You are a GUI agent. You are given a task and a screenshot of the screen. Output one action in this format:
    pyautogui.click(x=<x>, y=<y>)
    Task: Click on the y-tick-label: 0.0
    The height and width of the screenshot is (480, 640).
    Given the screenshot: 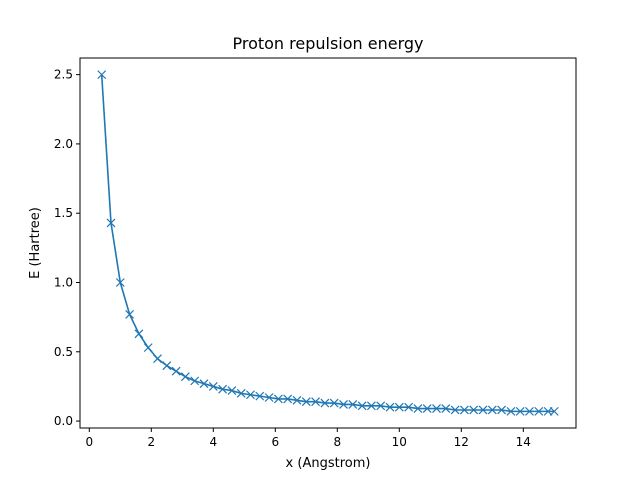 What is the action you would take?
    pyautogui.click(x=63, y=421)
    